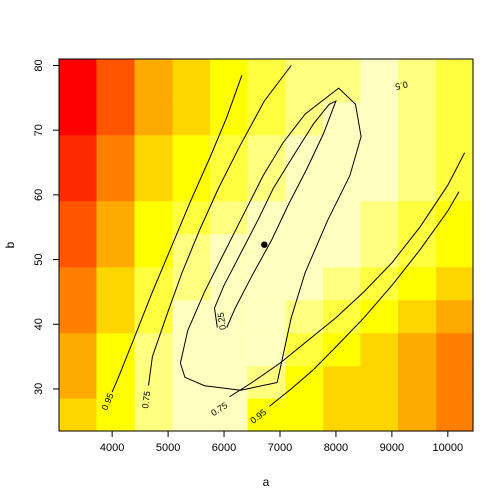 This screenshot has width=504, height=504. What do you see at coordinates (264, 245) in the screenshot?
I see `optimum-point` at bounding box center [264, 245].